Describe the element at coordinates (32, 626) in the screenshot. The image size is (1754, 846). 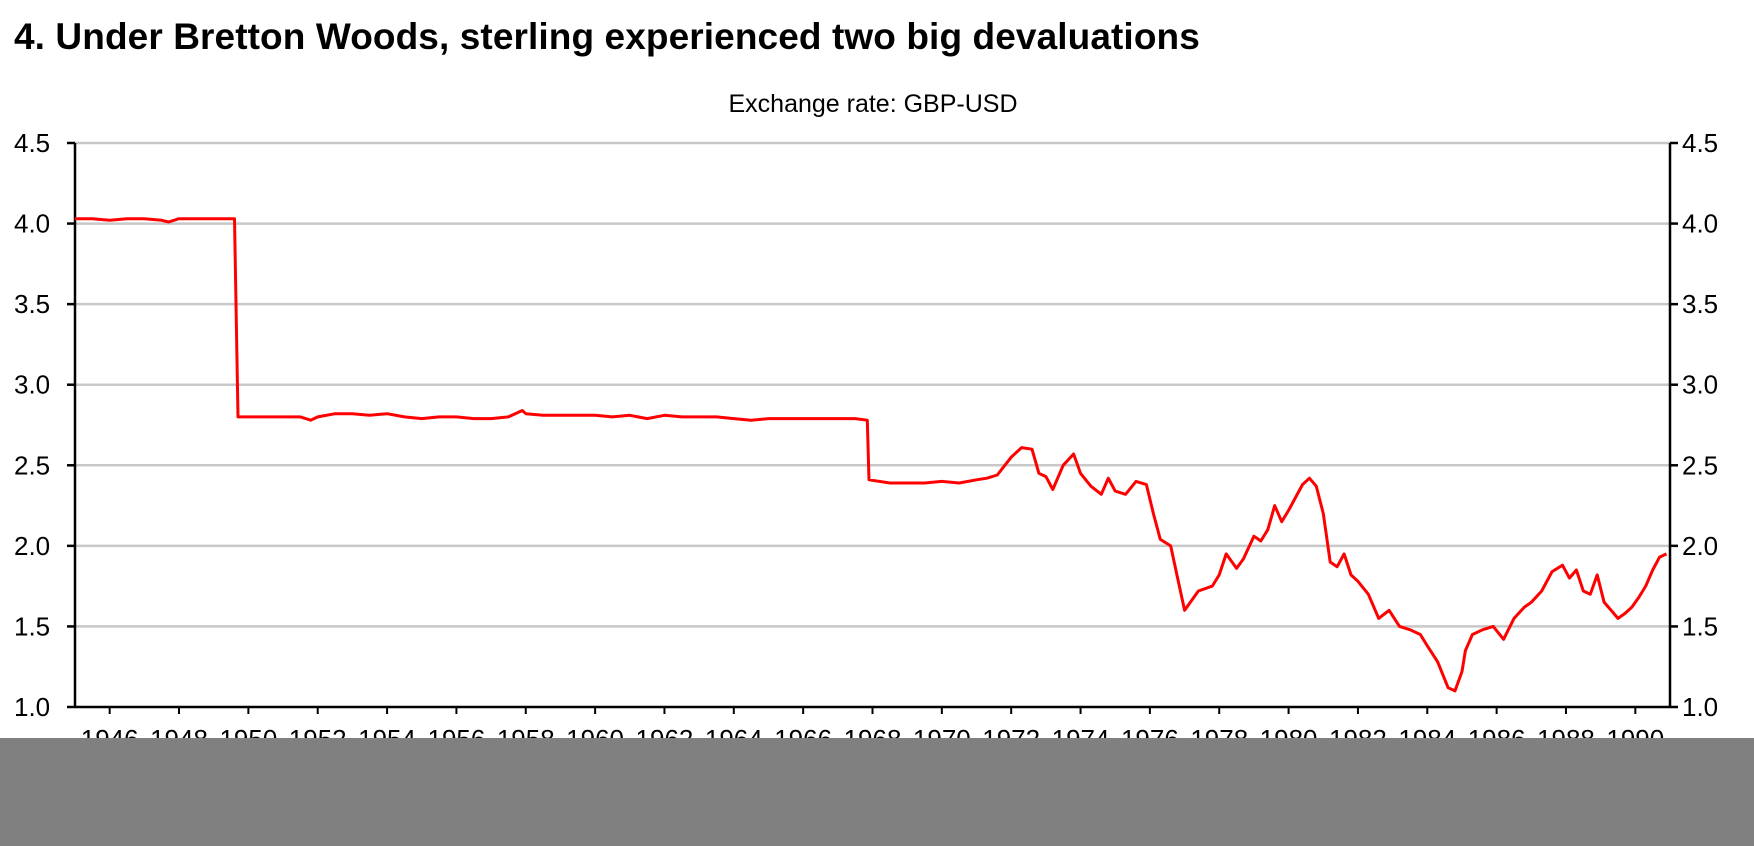
I see `y-tick-label-left: 1.5` at that location.